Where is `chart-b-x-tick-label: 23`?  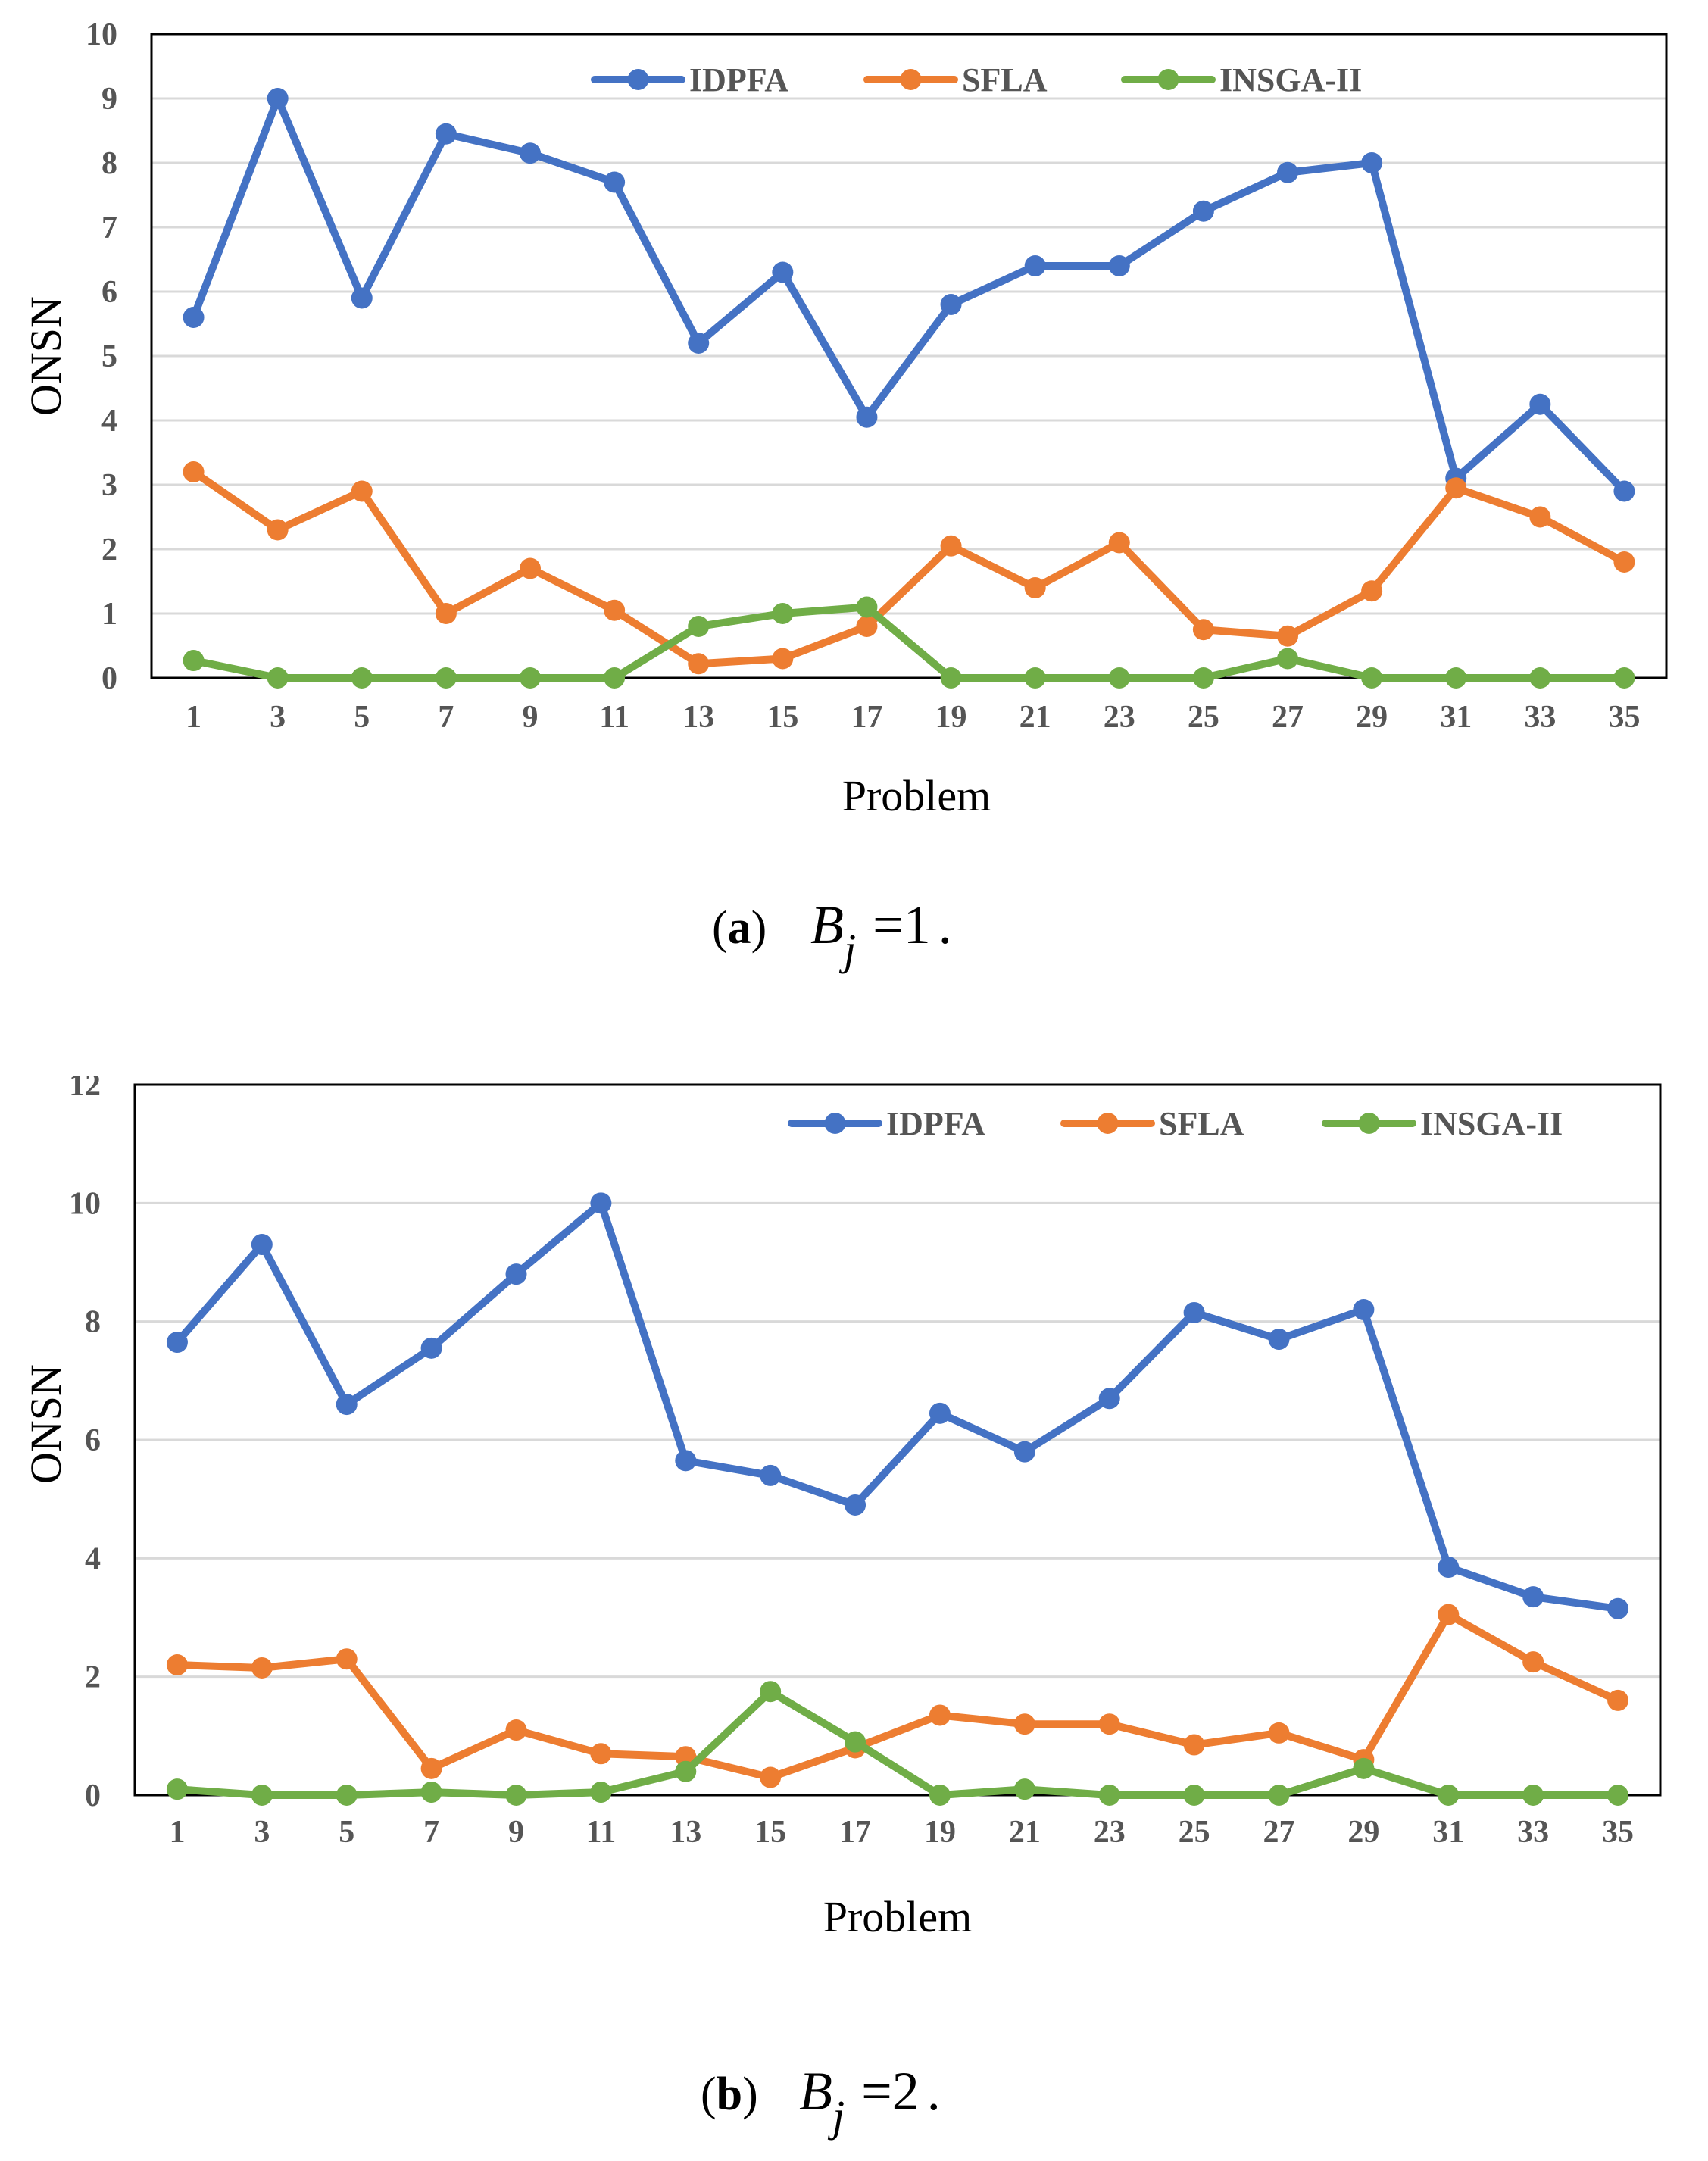
chart-b-x-tick-label: 23 is located at coordinates (1110, 1832).